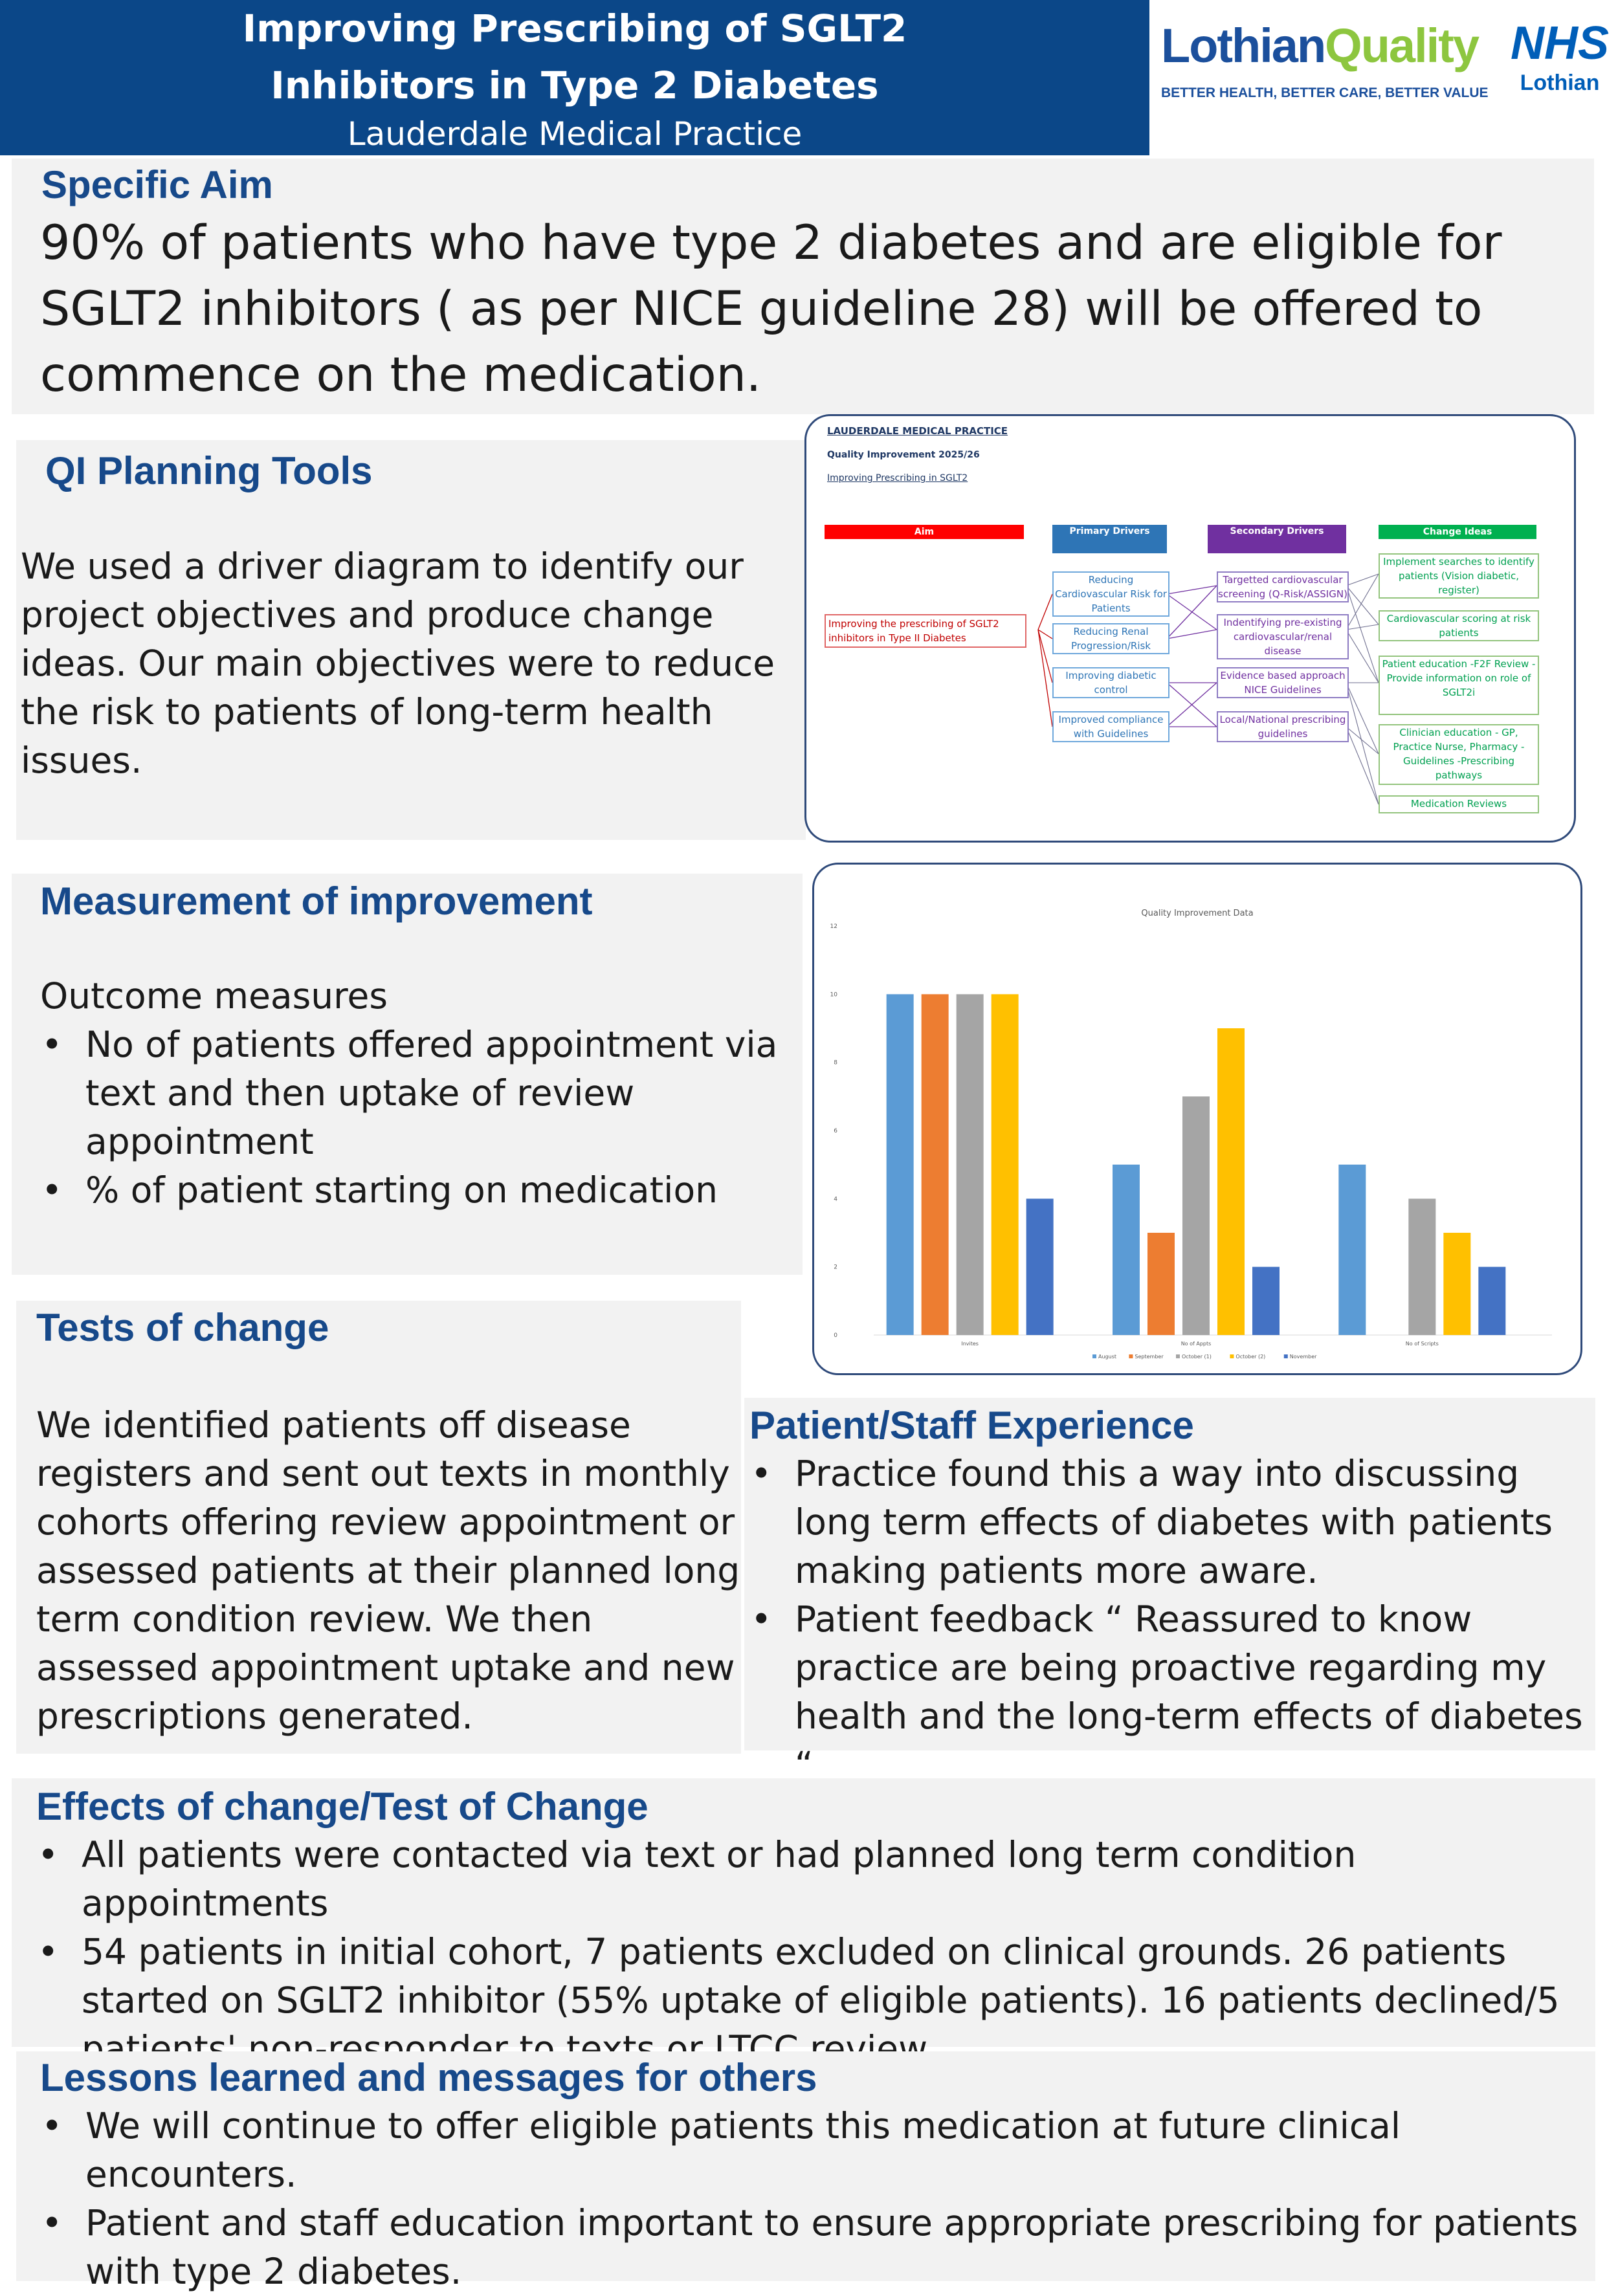 Image resolution: width=1618 pixels, height=2296 pixels. I want to click on dd-practice-name: LAUDERDALE MEDICAL PRACTICE, so click(917, 431).